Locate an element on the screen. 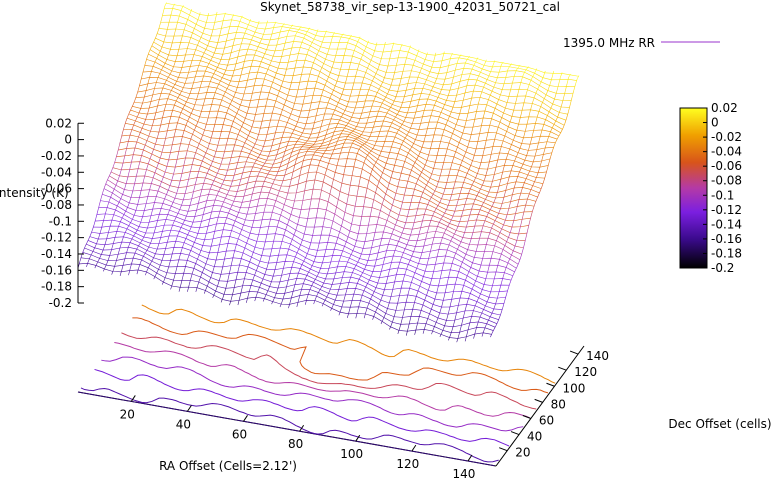  mesh-row is located at coordinates (361, 76).